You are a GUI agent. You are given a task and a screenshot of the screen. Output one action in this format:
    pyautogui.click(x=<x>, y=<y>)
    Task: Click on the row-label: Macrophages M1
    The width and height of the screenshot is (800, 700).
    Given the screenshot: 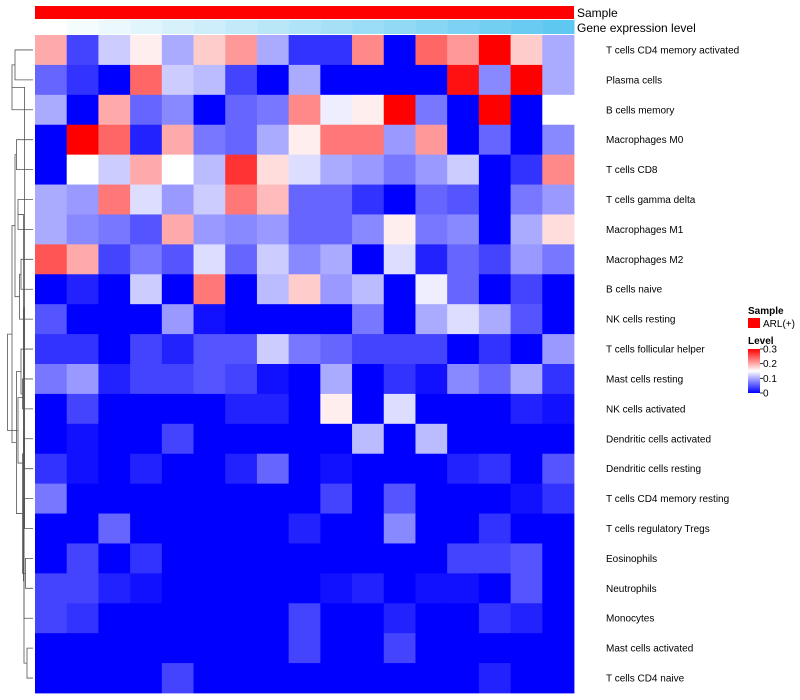 What is the action you would take?
    pyautogui.click(x=645, y=230)
    